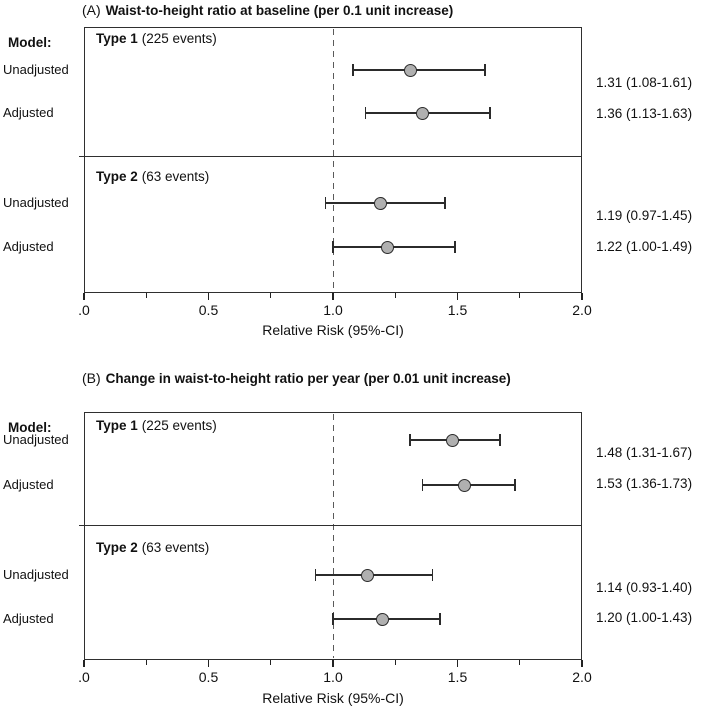 This screenshot has width=709, height=720. What do you see at coordinates (644, 113) in the screenshot?
I see `row-value: 1.36 (1.13-1.63)` at bounding box center [644, 113].